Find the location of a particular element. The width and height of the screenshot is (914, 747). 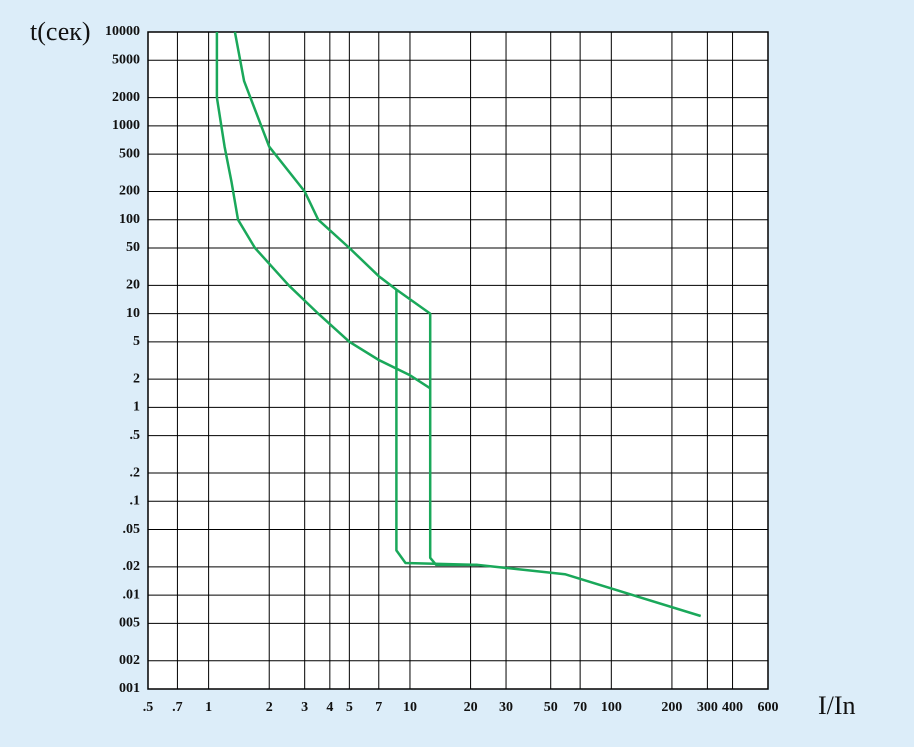

x-tick-label: 4 is located at coordinates (329, 707).